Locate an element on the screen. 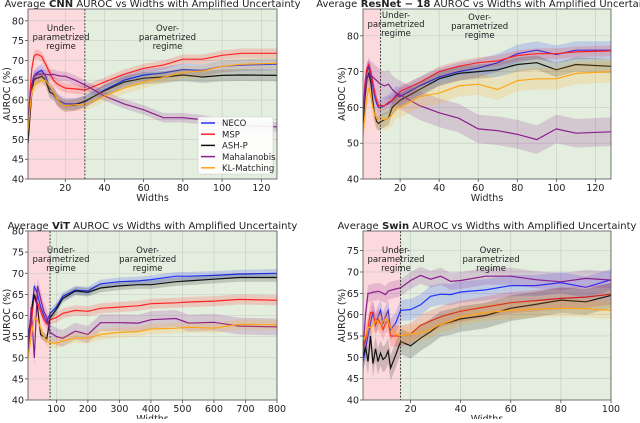 The height and width of the screenshot is (423, 640). legend-label: ASH-P is located at coordinates (235, 147).